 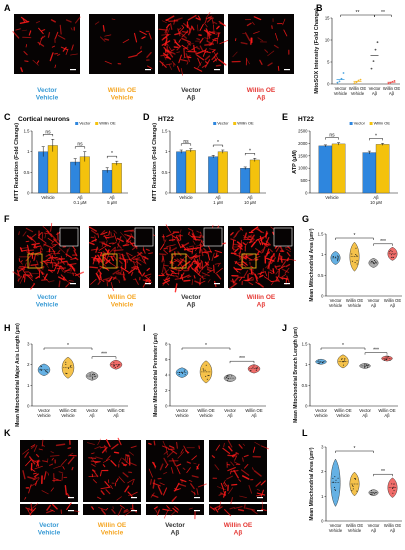 I want to click on y-tick-label: 1.5, so click(x=305, y=344).